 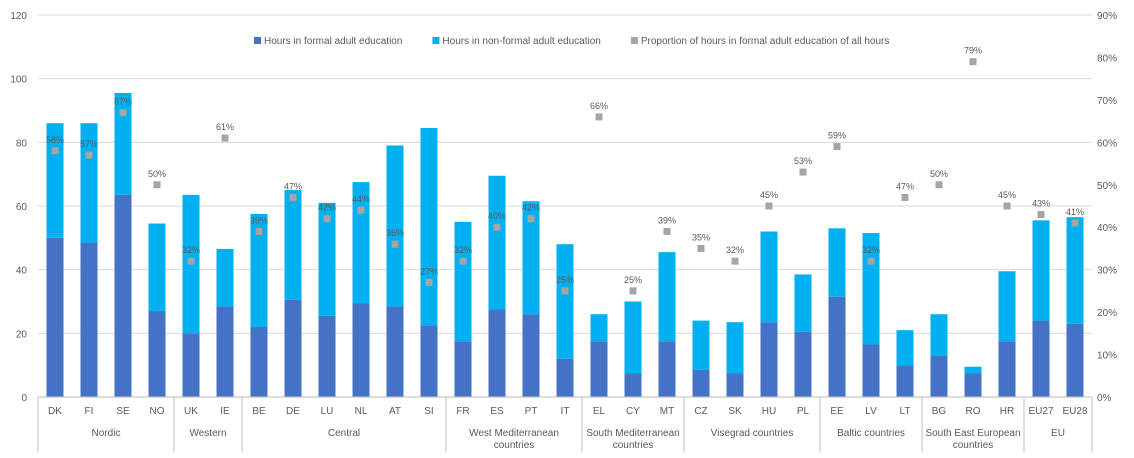 I want to click on y-tick-label: 120, so click(x=18, y=16).